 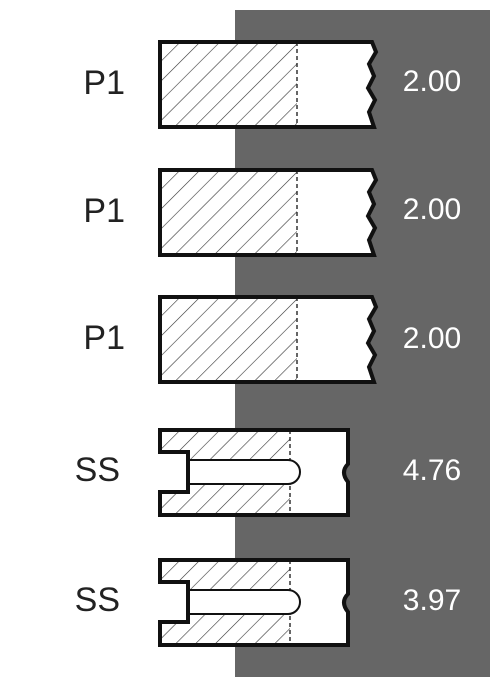 What do you see at coordinates (432, 470) in the screenshot?
I see `ring-value: 4.76` at bounding box center [432, 470].